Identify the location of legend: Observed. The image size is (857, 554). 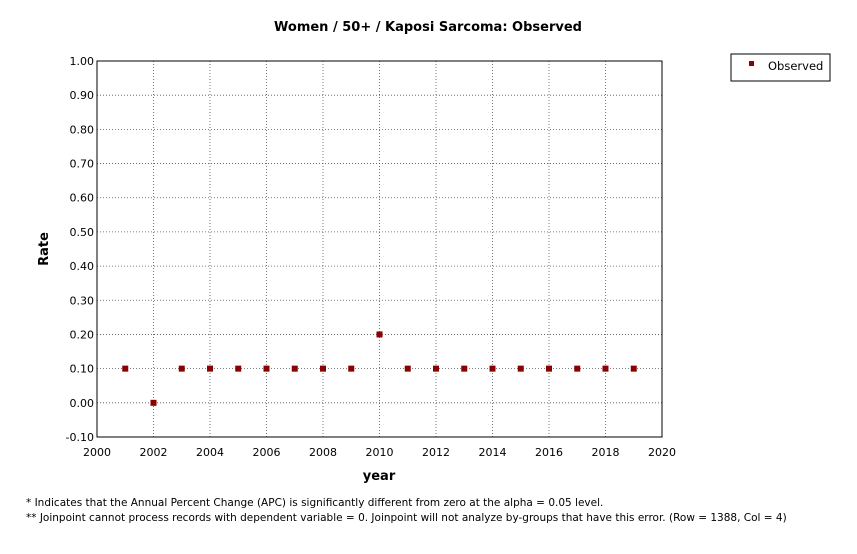
(780, 67).